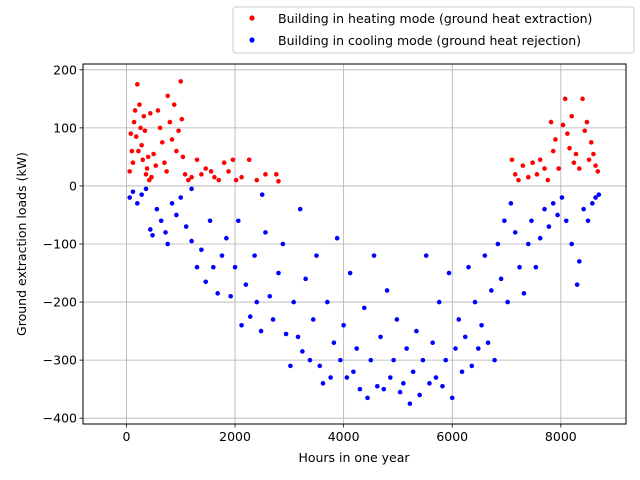  I want to click on x-tick-label: 2000, so click(235, 436).